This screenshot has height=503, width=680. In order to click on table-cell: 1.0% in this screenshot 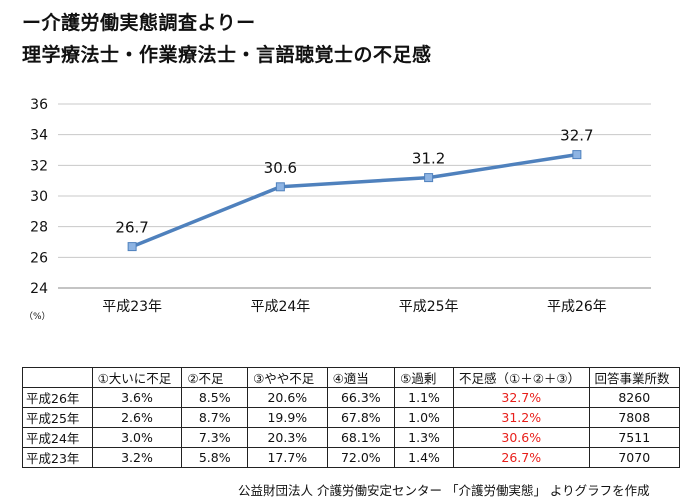, I will do `click(424, 417)`.